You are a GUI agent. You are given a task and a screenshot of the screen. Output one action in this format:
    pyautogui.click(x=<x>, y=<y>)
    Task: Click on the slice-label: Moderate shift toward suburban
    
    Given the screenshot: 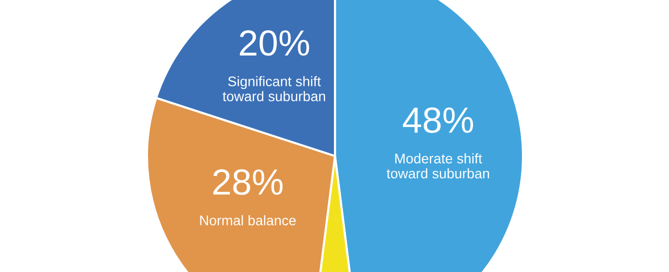 What is the action you would take?
    pyautogui.click(x=438, y=165)
    